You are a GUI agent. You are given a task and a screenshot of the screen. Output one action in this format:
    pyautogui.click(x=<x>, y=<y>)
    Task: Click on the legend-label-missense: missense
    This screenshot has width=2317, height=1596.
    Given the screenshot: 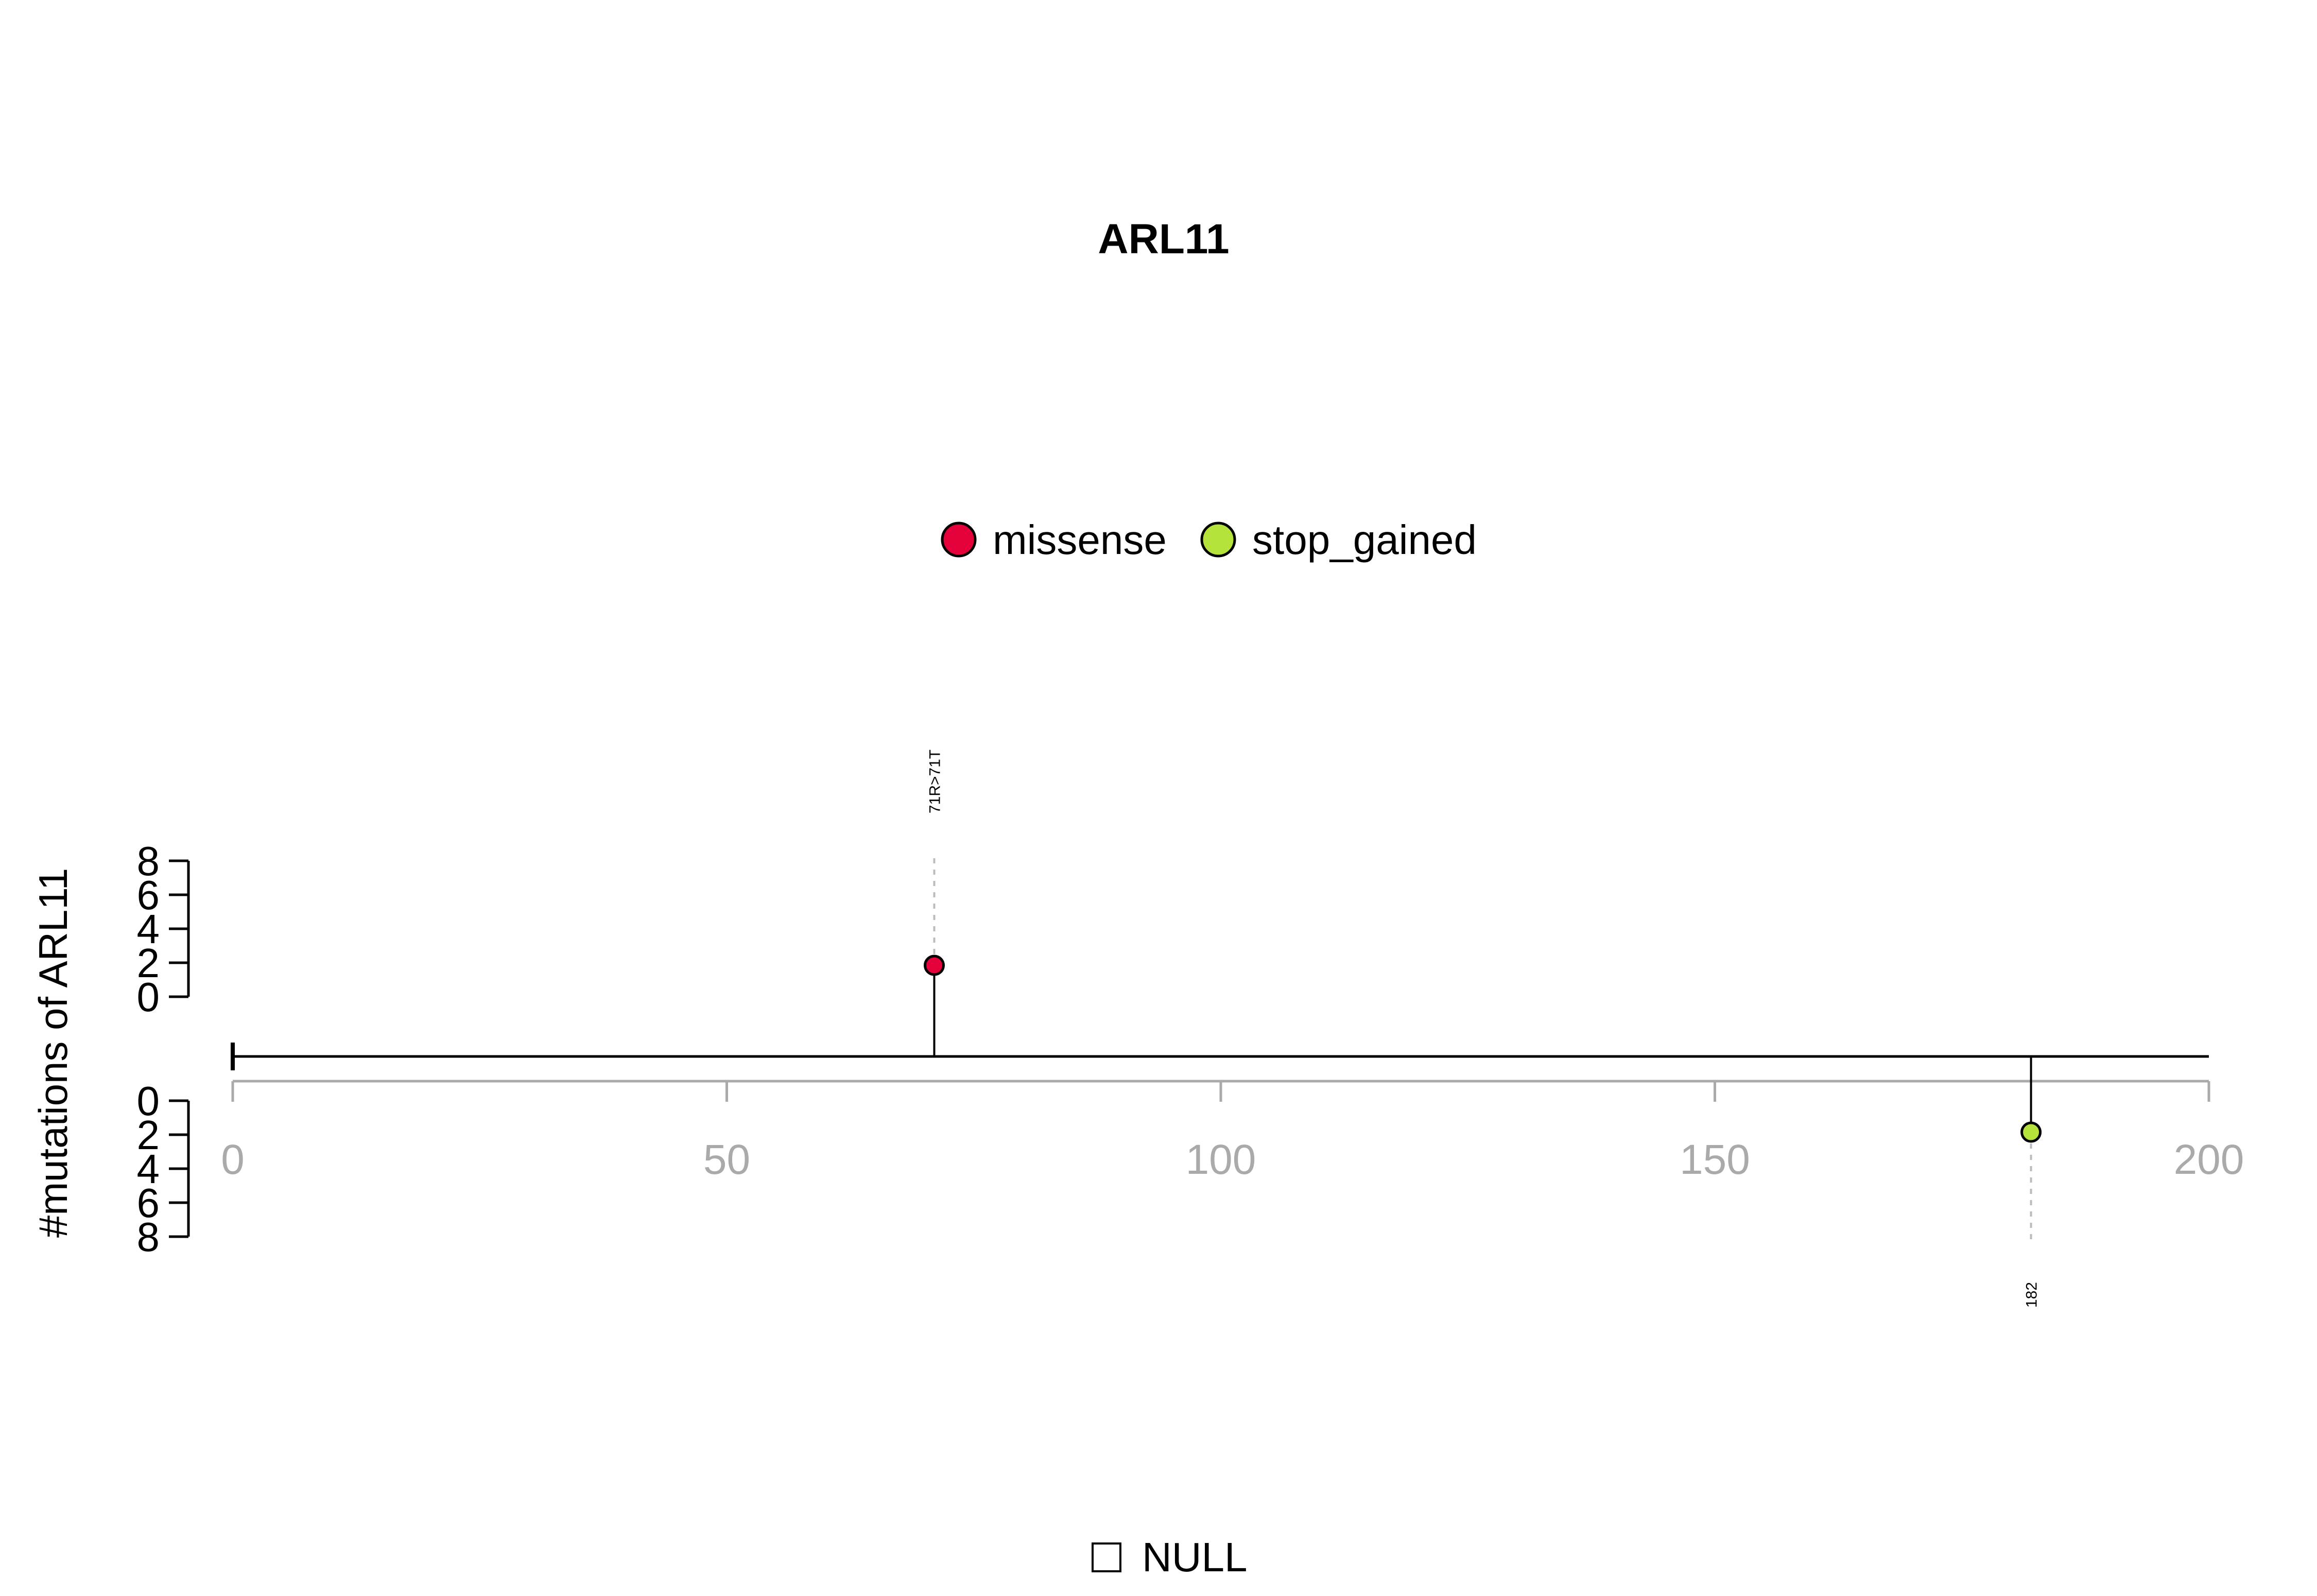 What is the action you would take?
    pyautogui.click(x=1080, y=540)
    